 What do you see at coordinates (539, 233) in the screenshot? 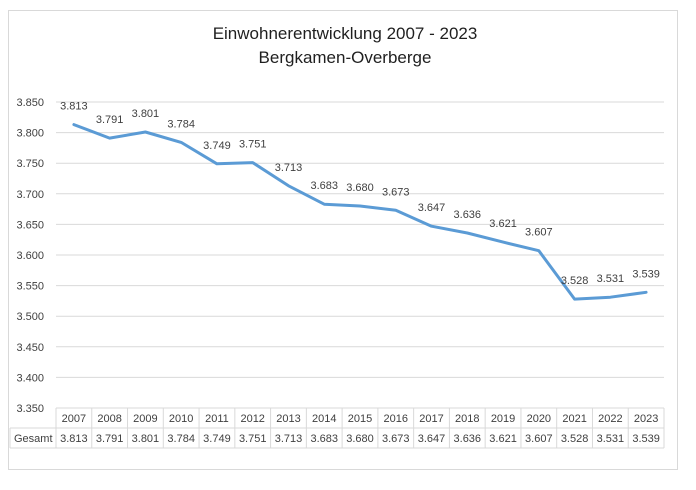
I see `data-label: 3.607` at bounding box center [539, 233].